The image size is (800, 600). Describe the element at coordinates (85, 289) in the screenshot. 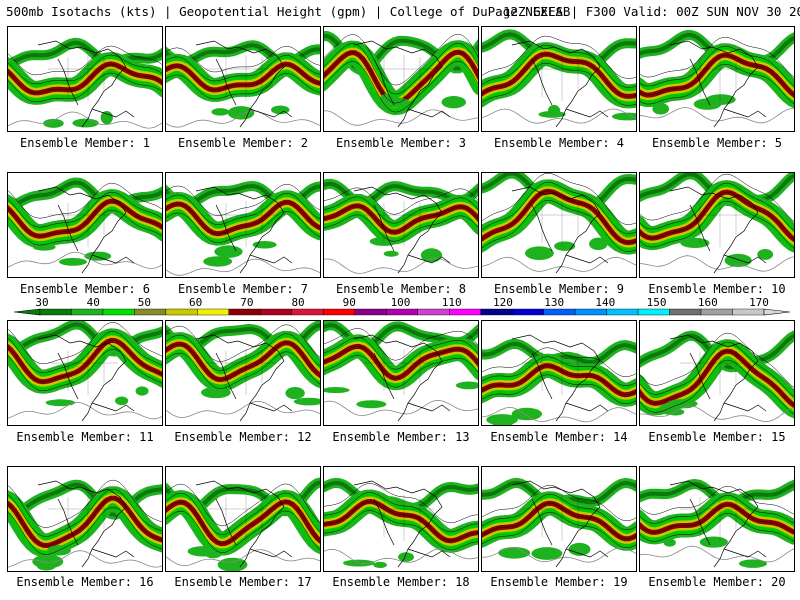

I see `ensemble-member-caption: Ensemble Member: 6` at that location.